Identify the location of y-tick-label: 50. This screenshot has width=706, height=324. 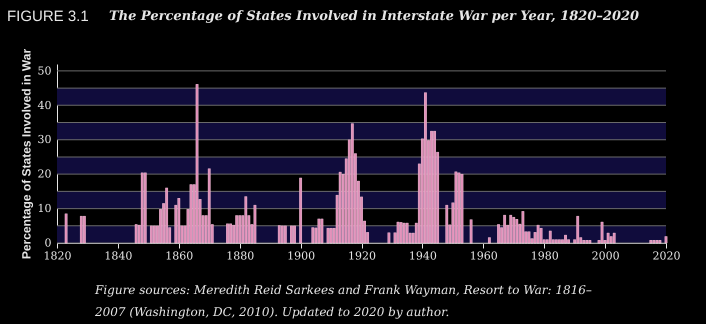
(45, 71).